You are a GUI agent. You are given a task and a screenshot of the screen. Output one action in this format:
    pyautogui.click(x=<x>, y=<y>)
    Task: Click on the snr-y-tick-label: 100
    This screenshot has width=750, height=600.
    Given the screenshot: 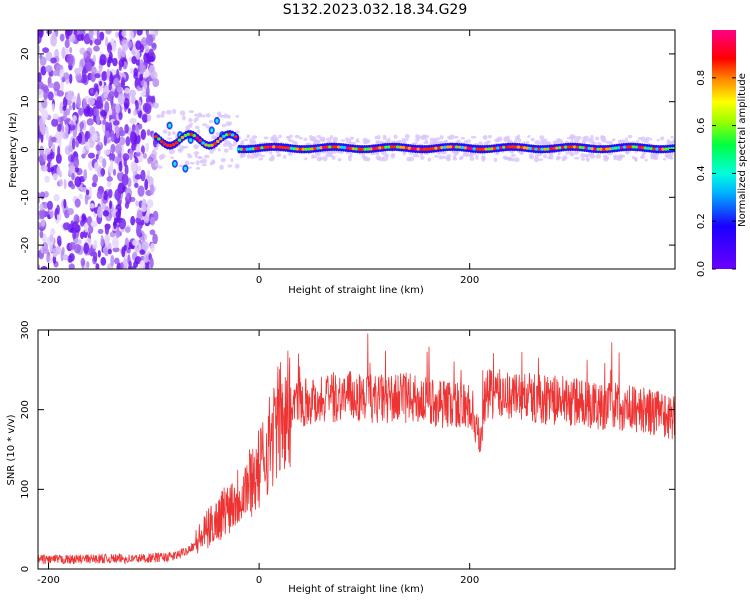 What is the action you would take?
    pyautogui.click(x=25, y=489)
    